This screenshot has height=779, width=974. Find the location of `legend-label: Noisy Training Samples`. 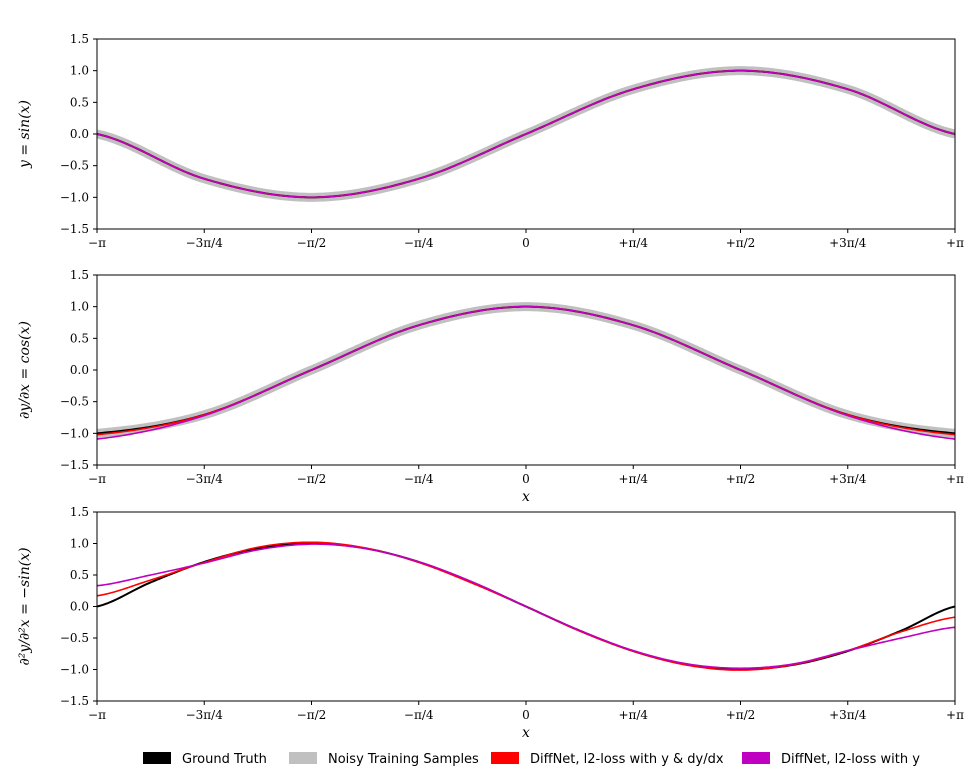

legend-label: Noisy Training Samples is located at coordinates (403, 759).